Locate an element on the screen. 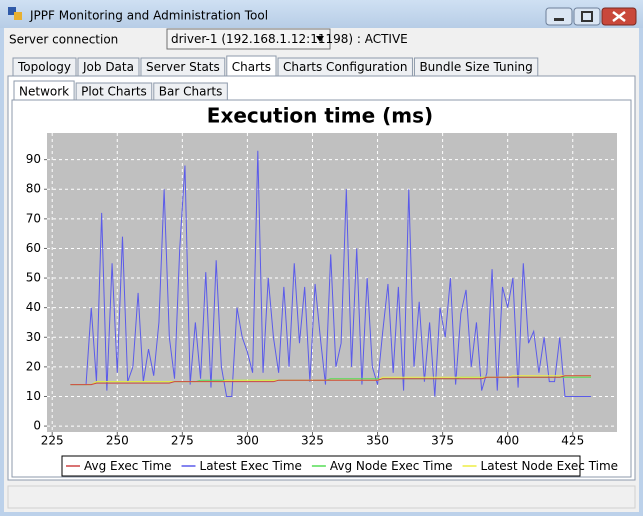  minimize-button is located at coordinates (559, 16).